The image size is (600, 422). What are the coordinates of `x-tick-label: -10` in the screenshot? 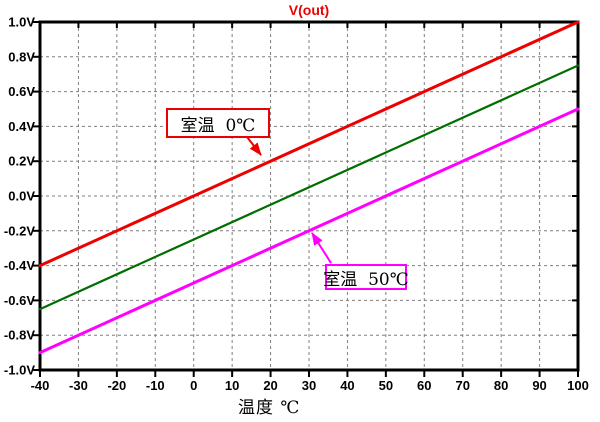 It's located at (155, 385).